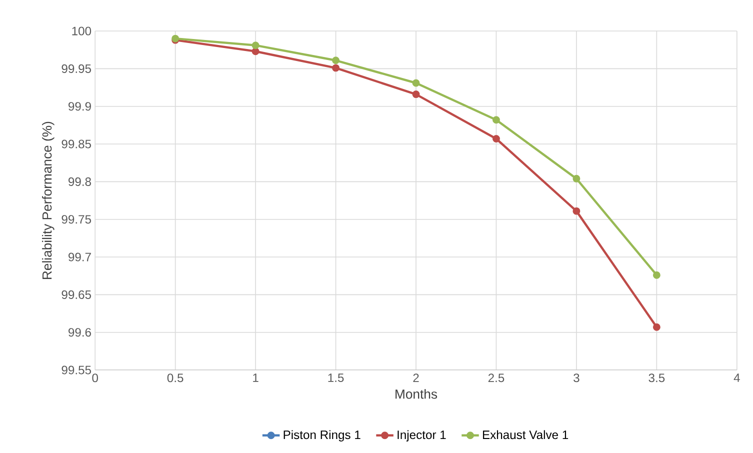 The width and height of the screenshot is (753, 453). I want to click on x-tick-label: 0, so click(95, 378).